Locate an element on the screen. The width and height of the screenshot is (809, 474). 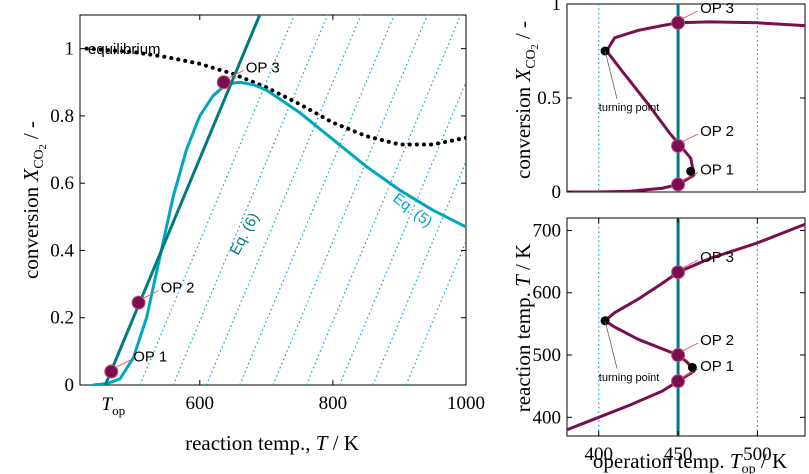
main-xtick-label: 800 is located at coordinates (333, 403).